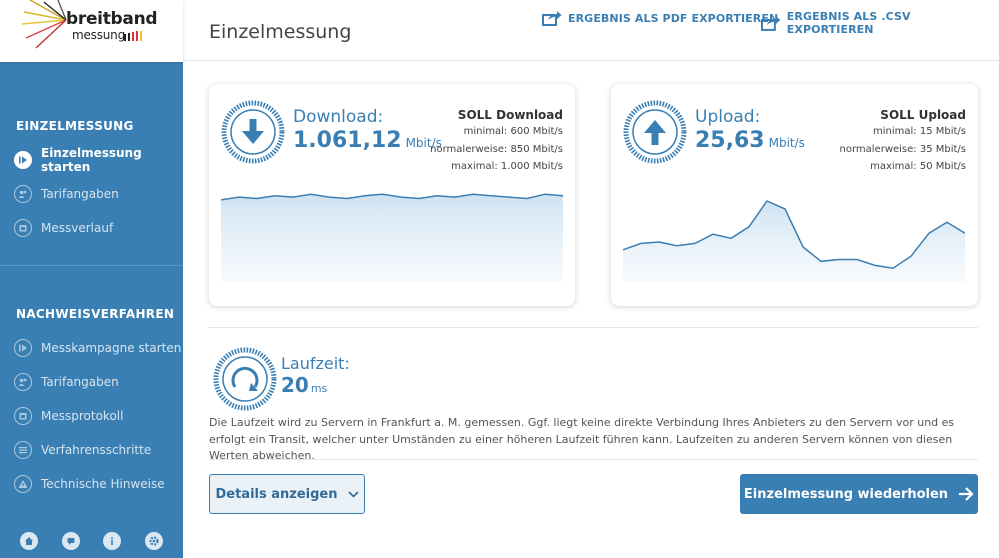 The width and height of the screenshot is (999, 558). I want to click on upload-chart-line, so click(794, 234).